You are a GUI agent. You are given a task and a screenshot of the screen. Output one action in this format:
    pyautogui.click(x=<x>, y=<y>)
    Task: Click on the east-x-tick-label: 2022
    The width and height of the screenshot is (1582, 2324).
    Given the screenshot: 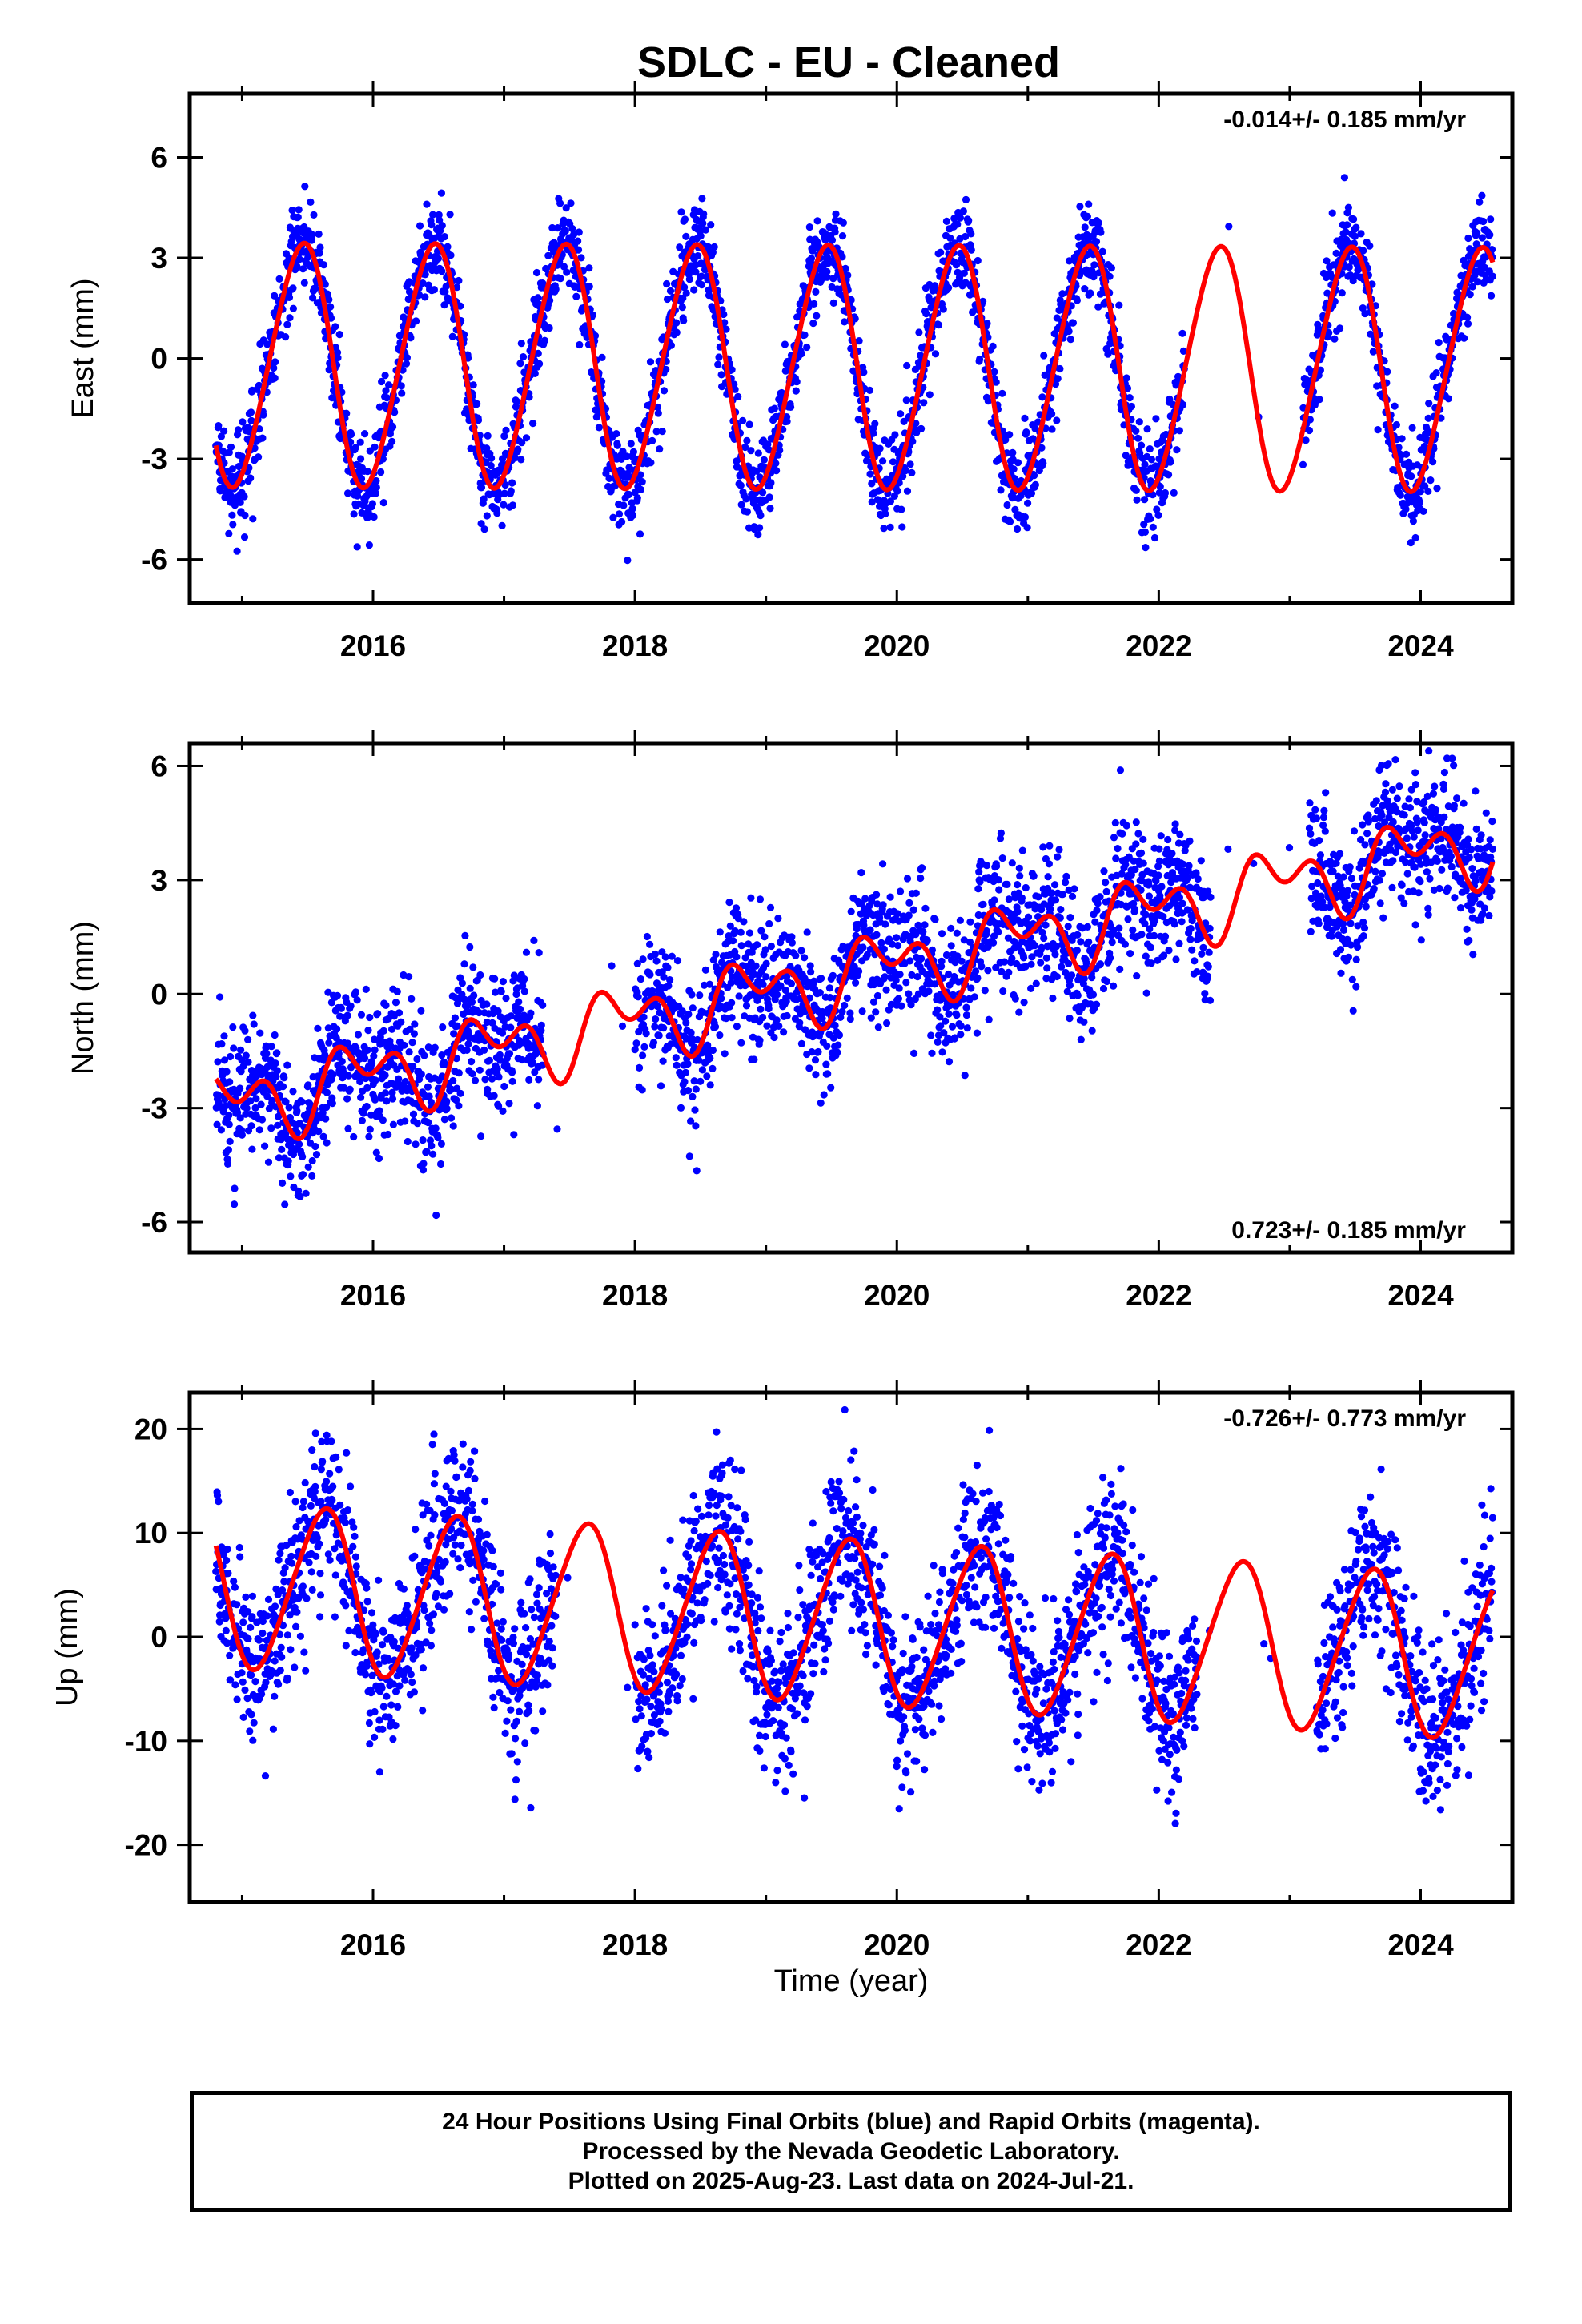 What is the action you would take?
    pyautogui.click(x=1158, y=645)
    